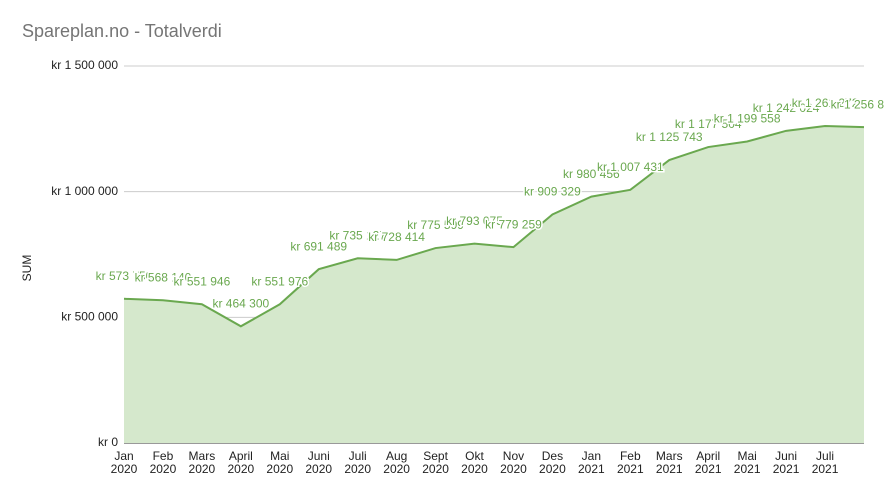 The image size is (884, 497). Describe the element at coordinates (786, 462) in the screenshot. I see `x-tick-label: Juni 2021` at that location.